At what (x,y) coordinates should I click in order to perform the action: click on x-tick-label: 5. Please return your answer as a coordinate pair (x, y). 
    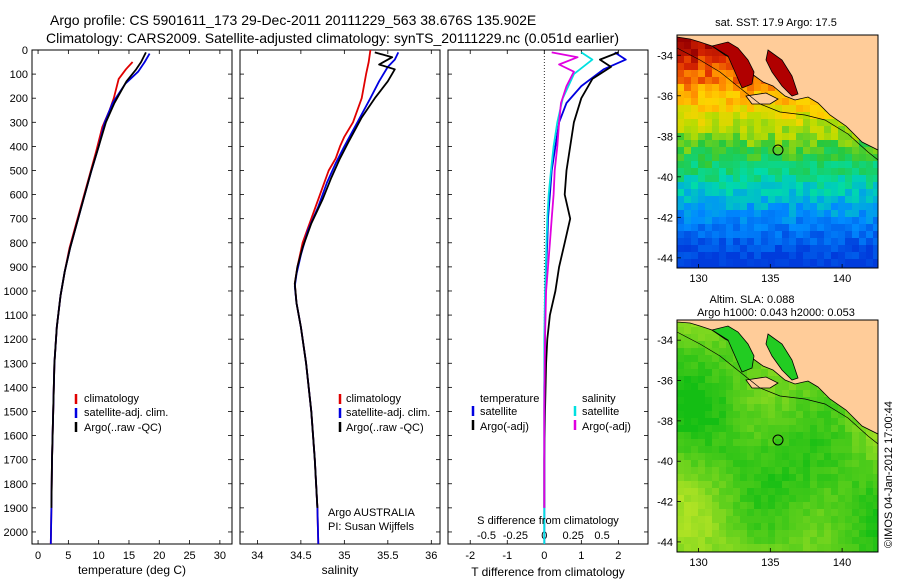
    Looking at the image, I should click on (68, 556).